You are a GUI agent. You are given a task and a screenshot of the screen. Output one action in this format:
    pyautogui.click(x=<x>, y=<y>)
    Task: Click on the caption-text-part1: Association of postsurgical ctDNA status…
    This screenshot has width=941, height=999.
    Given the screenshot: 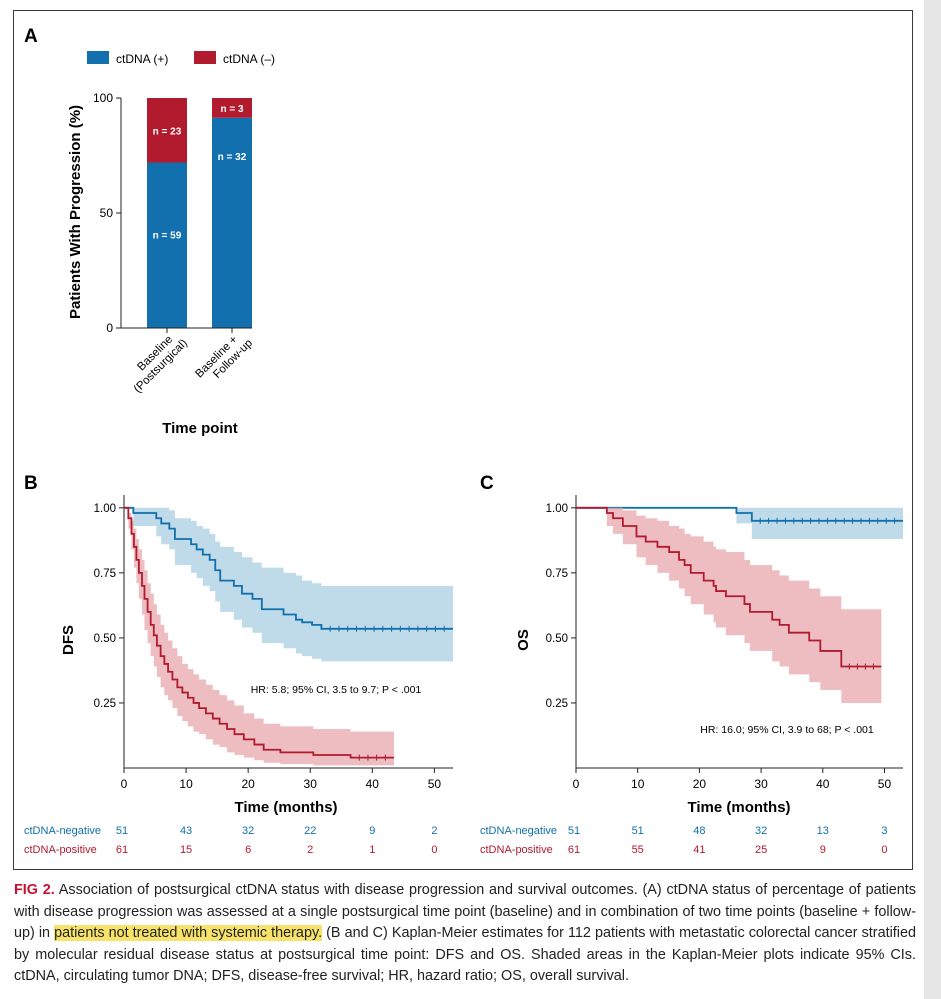 What is the action you would take?
    pyautogui.click(x=465, y=911)
    